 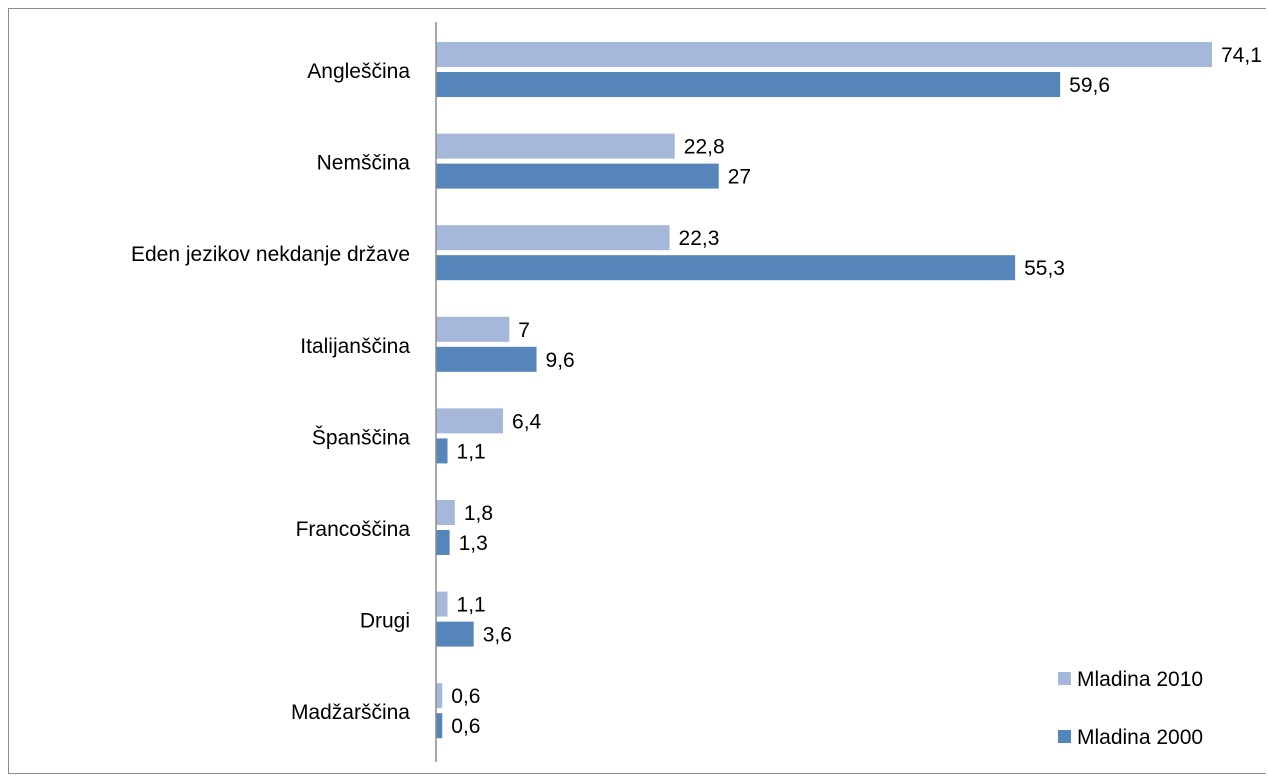 I want to click on data-label: 27, so click(x=739, y=177).